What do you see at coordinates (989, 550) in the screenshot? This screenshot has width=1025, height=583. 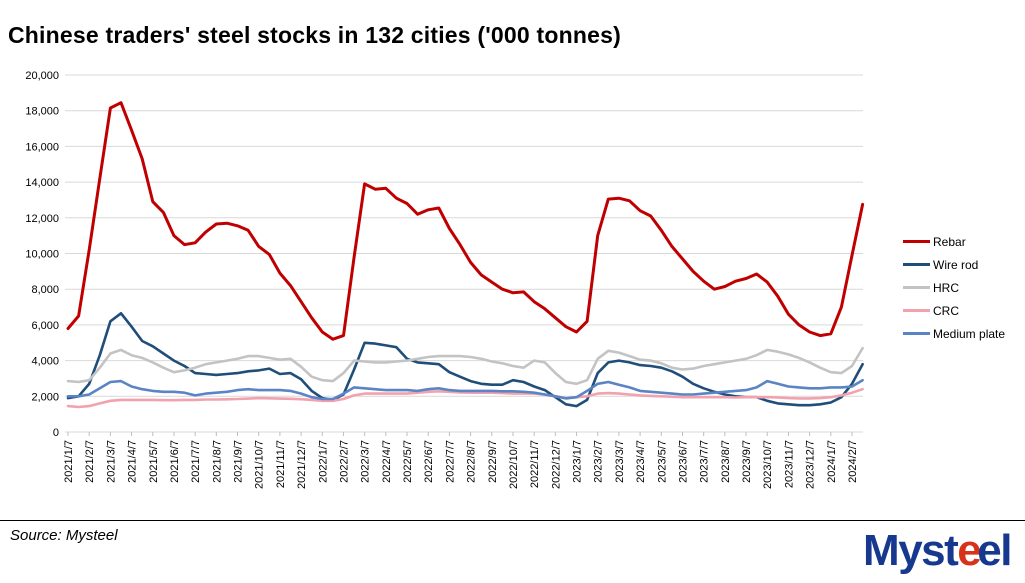 I see `logo-text-part3: e` at bounding box center [989, 550].